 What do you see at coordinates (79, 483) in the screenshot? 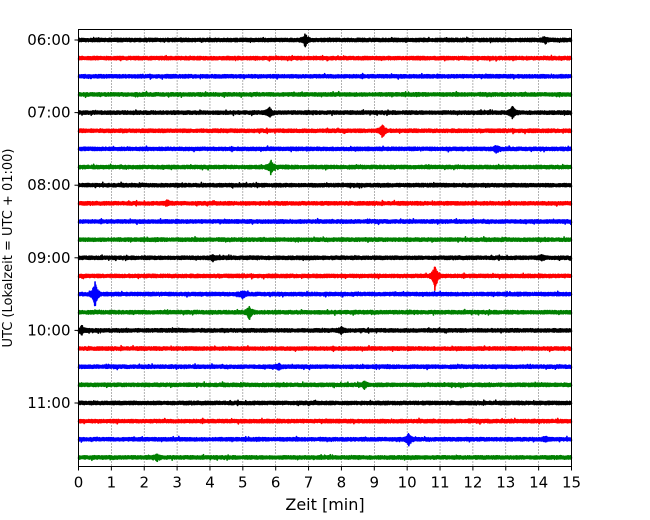
I see `x-tick-label: 0` at bounding box center [79, 483].